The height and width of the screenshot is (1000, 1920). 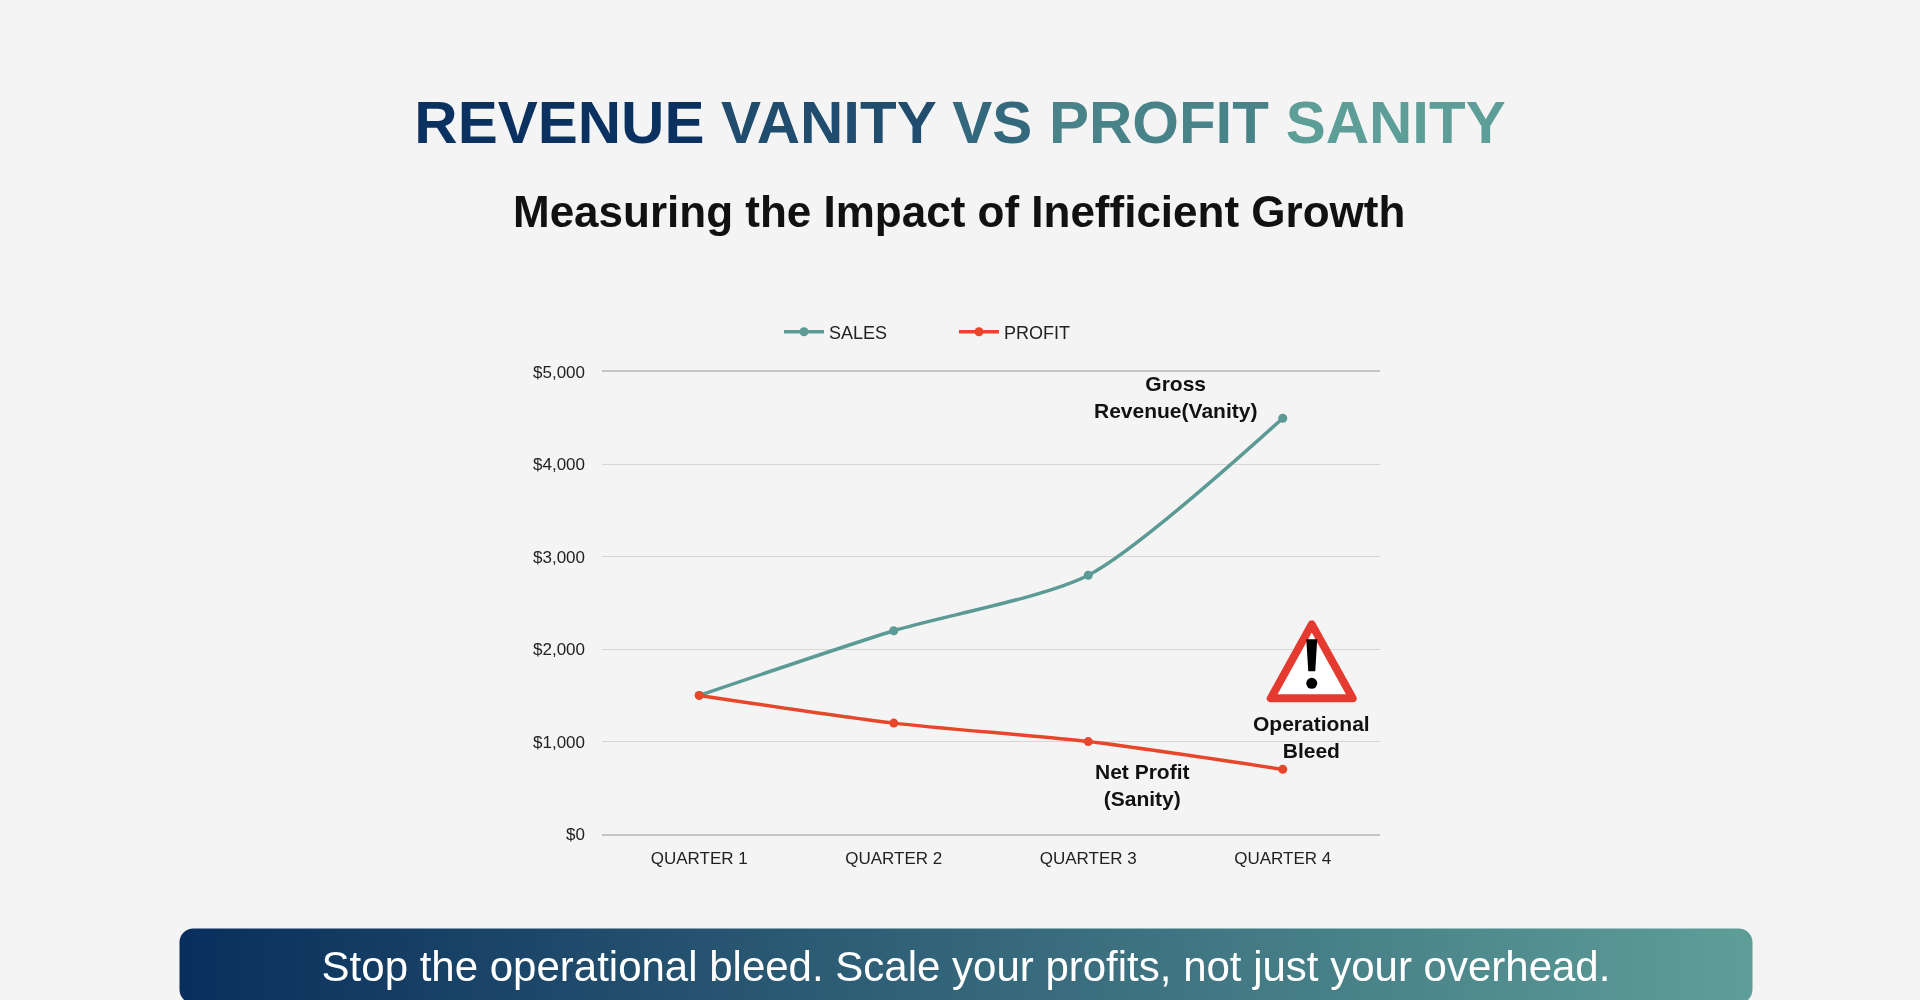 What do you see at coordinates (559, 742) in the screenshot?
I see `y-tick-label: $1,000` at bounding box center [559, 742].